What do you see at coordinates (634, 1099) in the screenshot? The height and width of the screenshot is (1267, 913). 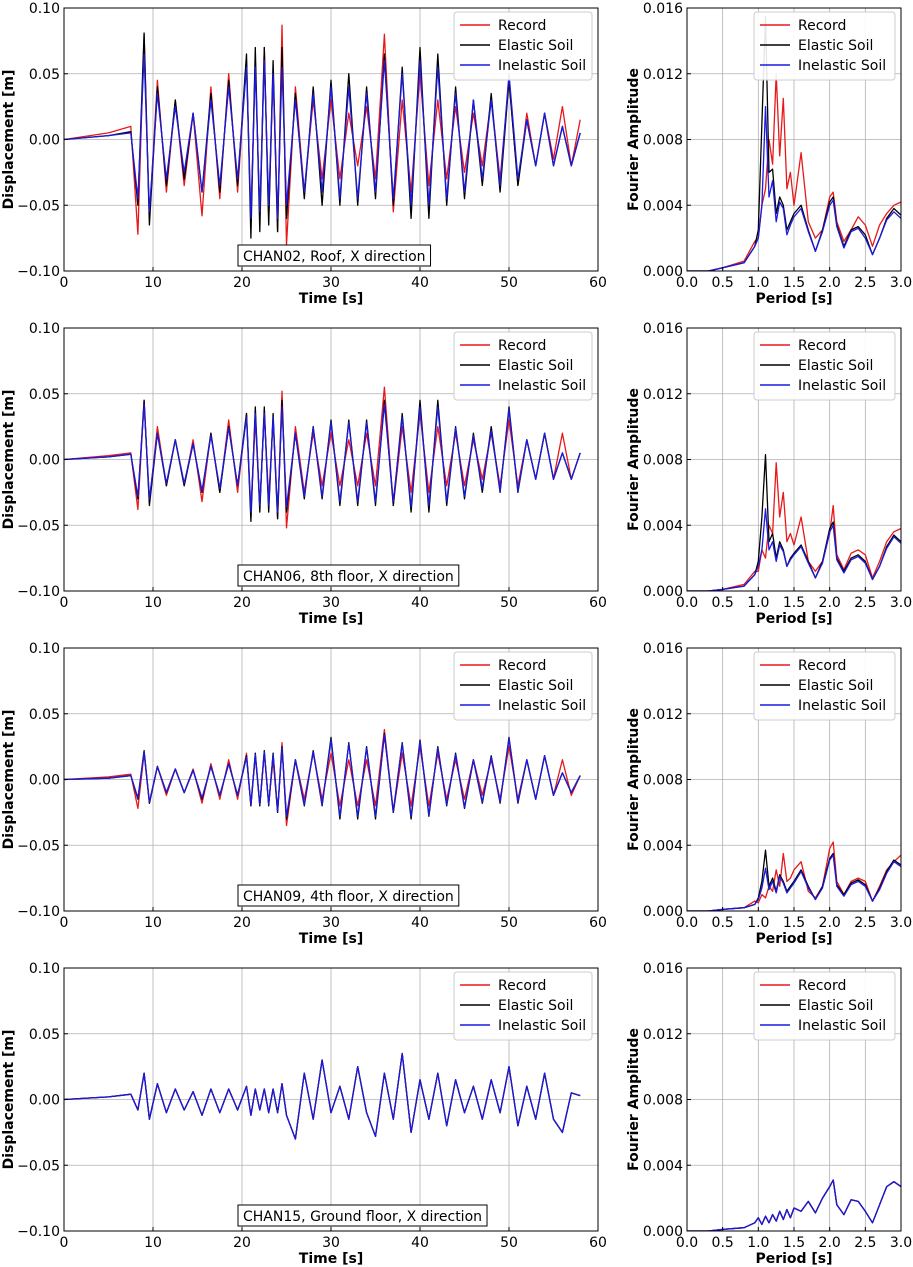 I see `y-axis-label: Fourier Amplitude` at bounding box center [634, 1099].